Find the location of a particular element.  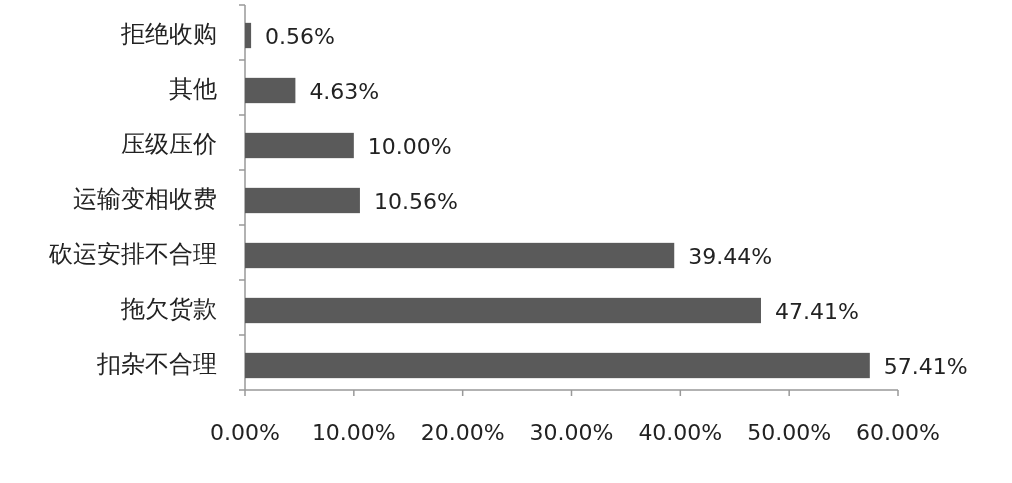

y-tick-label: 扣杂不合理 is located at coordinates (156, 363).